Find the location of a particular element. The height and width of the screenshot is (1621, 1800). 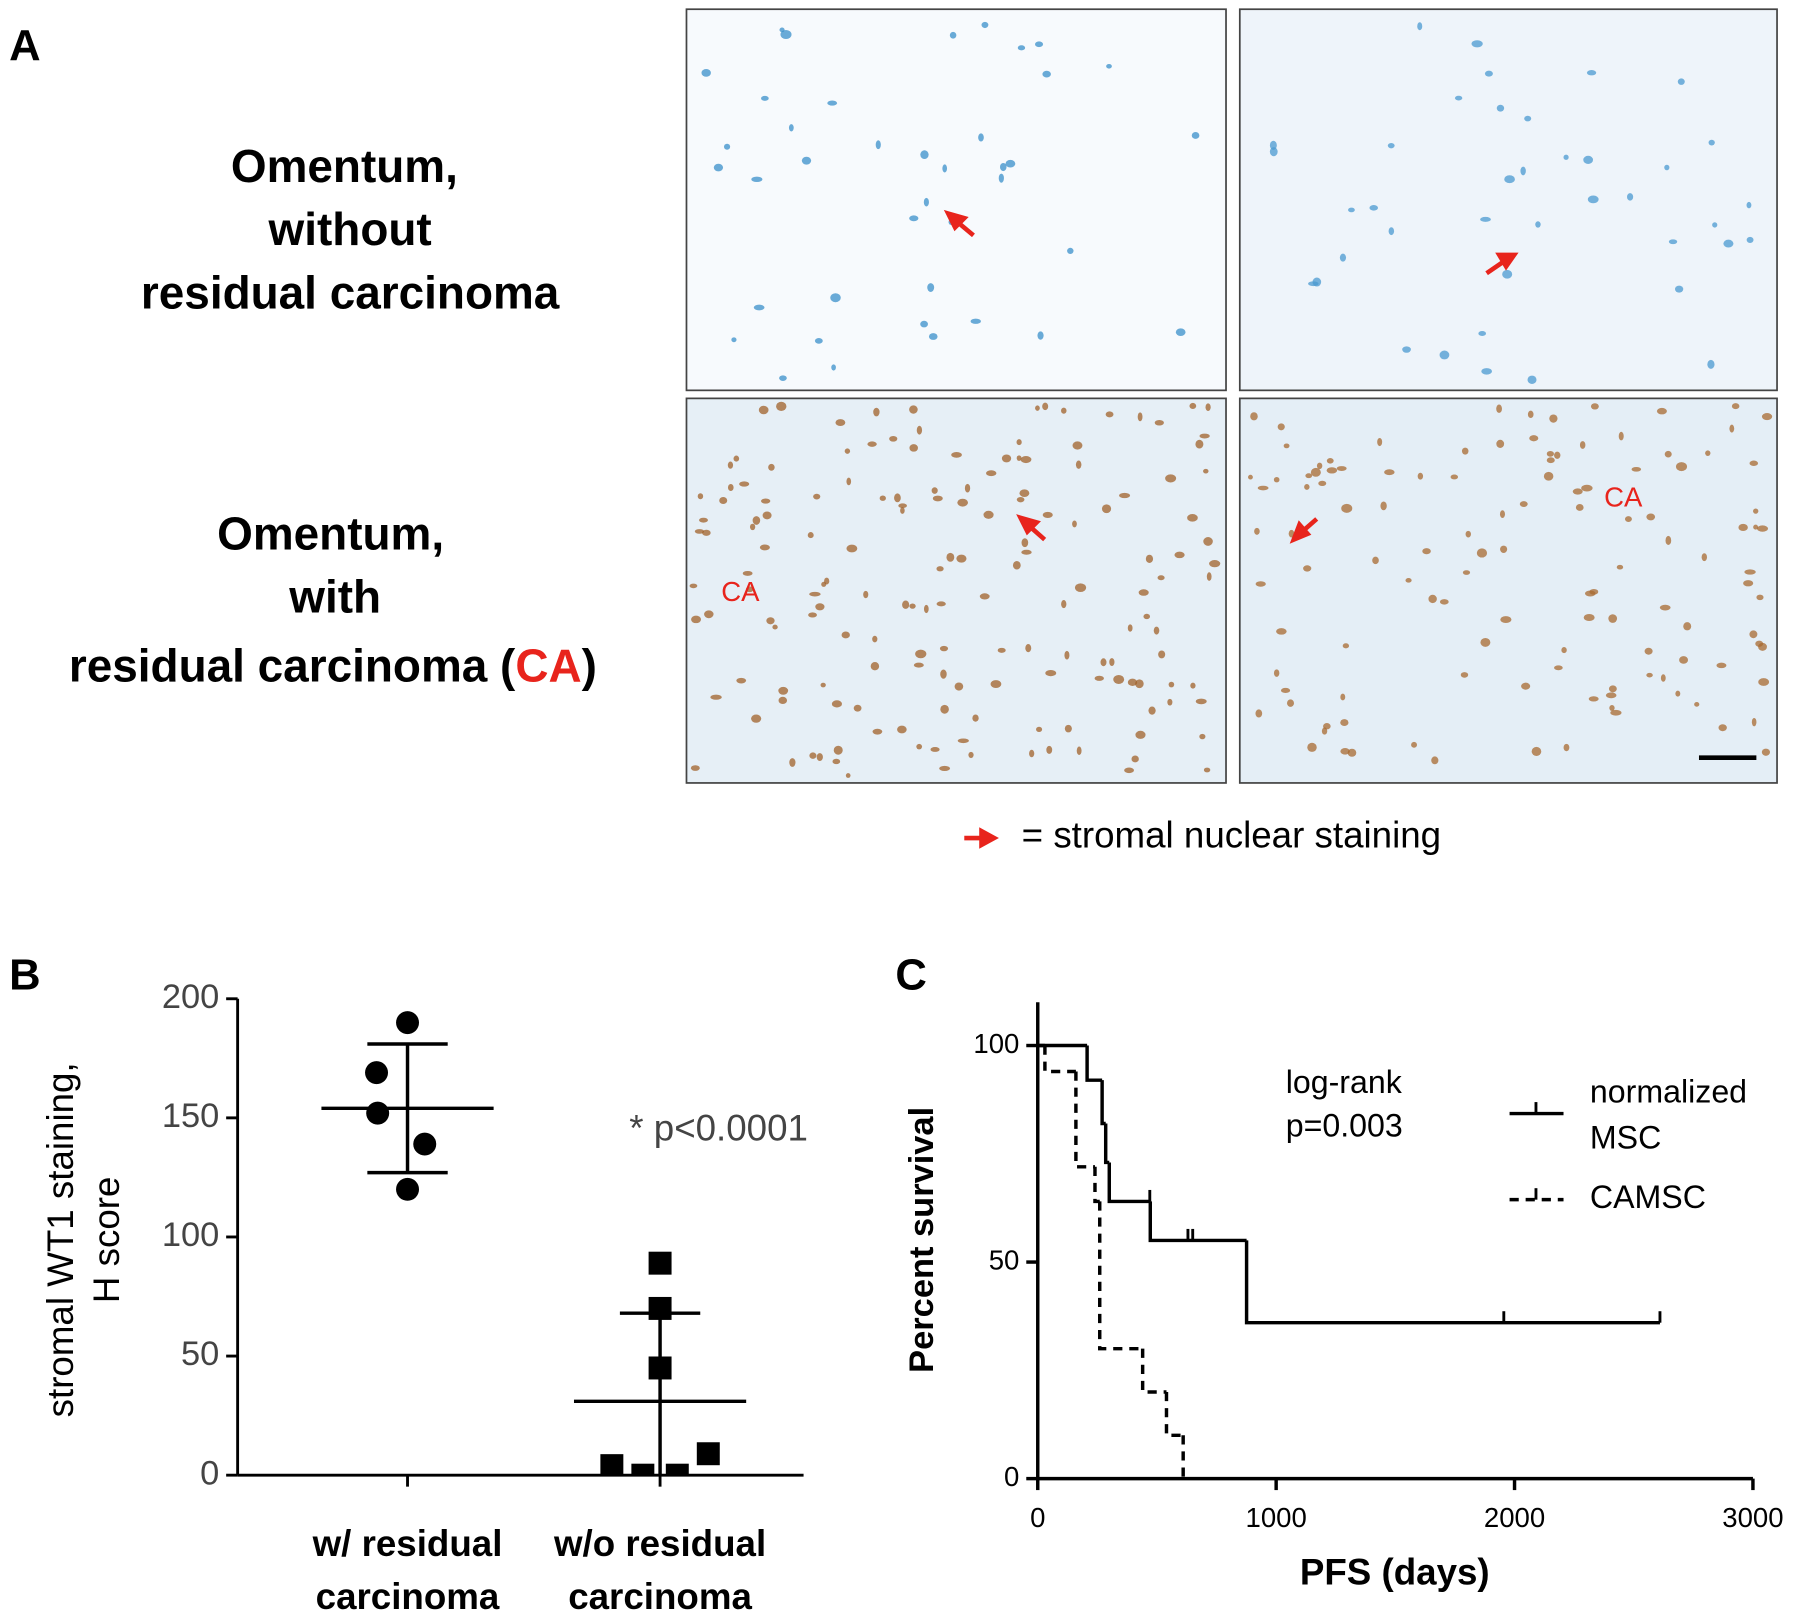

annotation: log-rank p=0.003 is located at coordinates (1344, 1104).